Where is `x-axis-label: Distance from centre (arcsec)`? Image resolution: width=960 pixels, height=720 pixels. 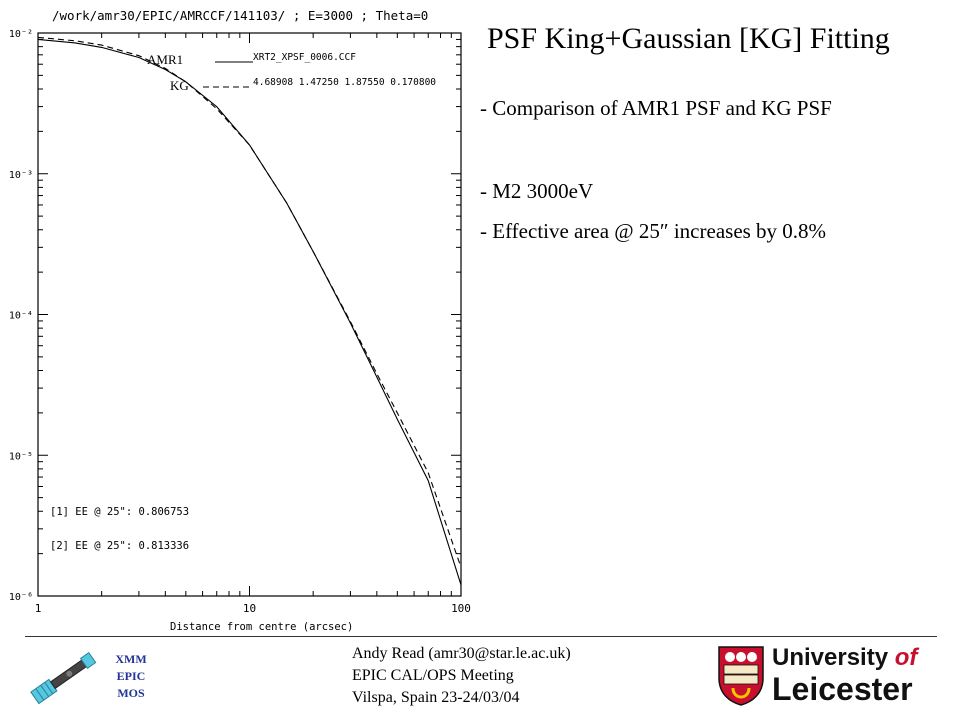 x-axis-label: Distance from centre (arcsec) is located at coordinates (261, 627).